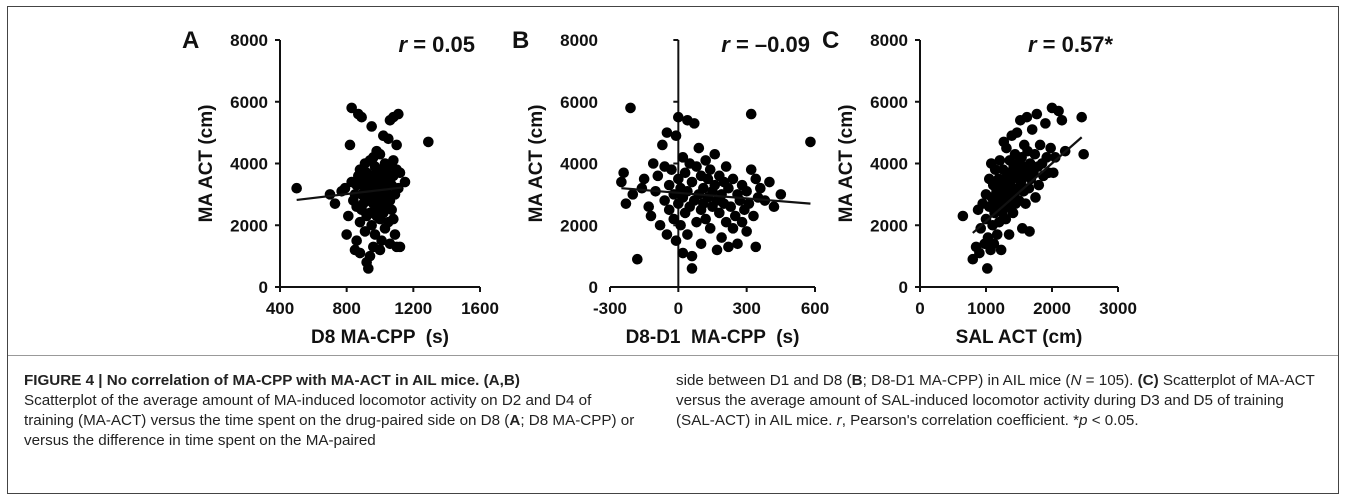  Describe the element at coordinates (1113, 420) in the screenshot. I see `caption-right-text-6: < 0.05.` at that location.